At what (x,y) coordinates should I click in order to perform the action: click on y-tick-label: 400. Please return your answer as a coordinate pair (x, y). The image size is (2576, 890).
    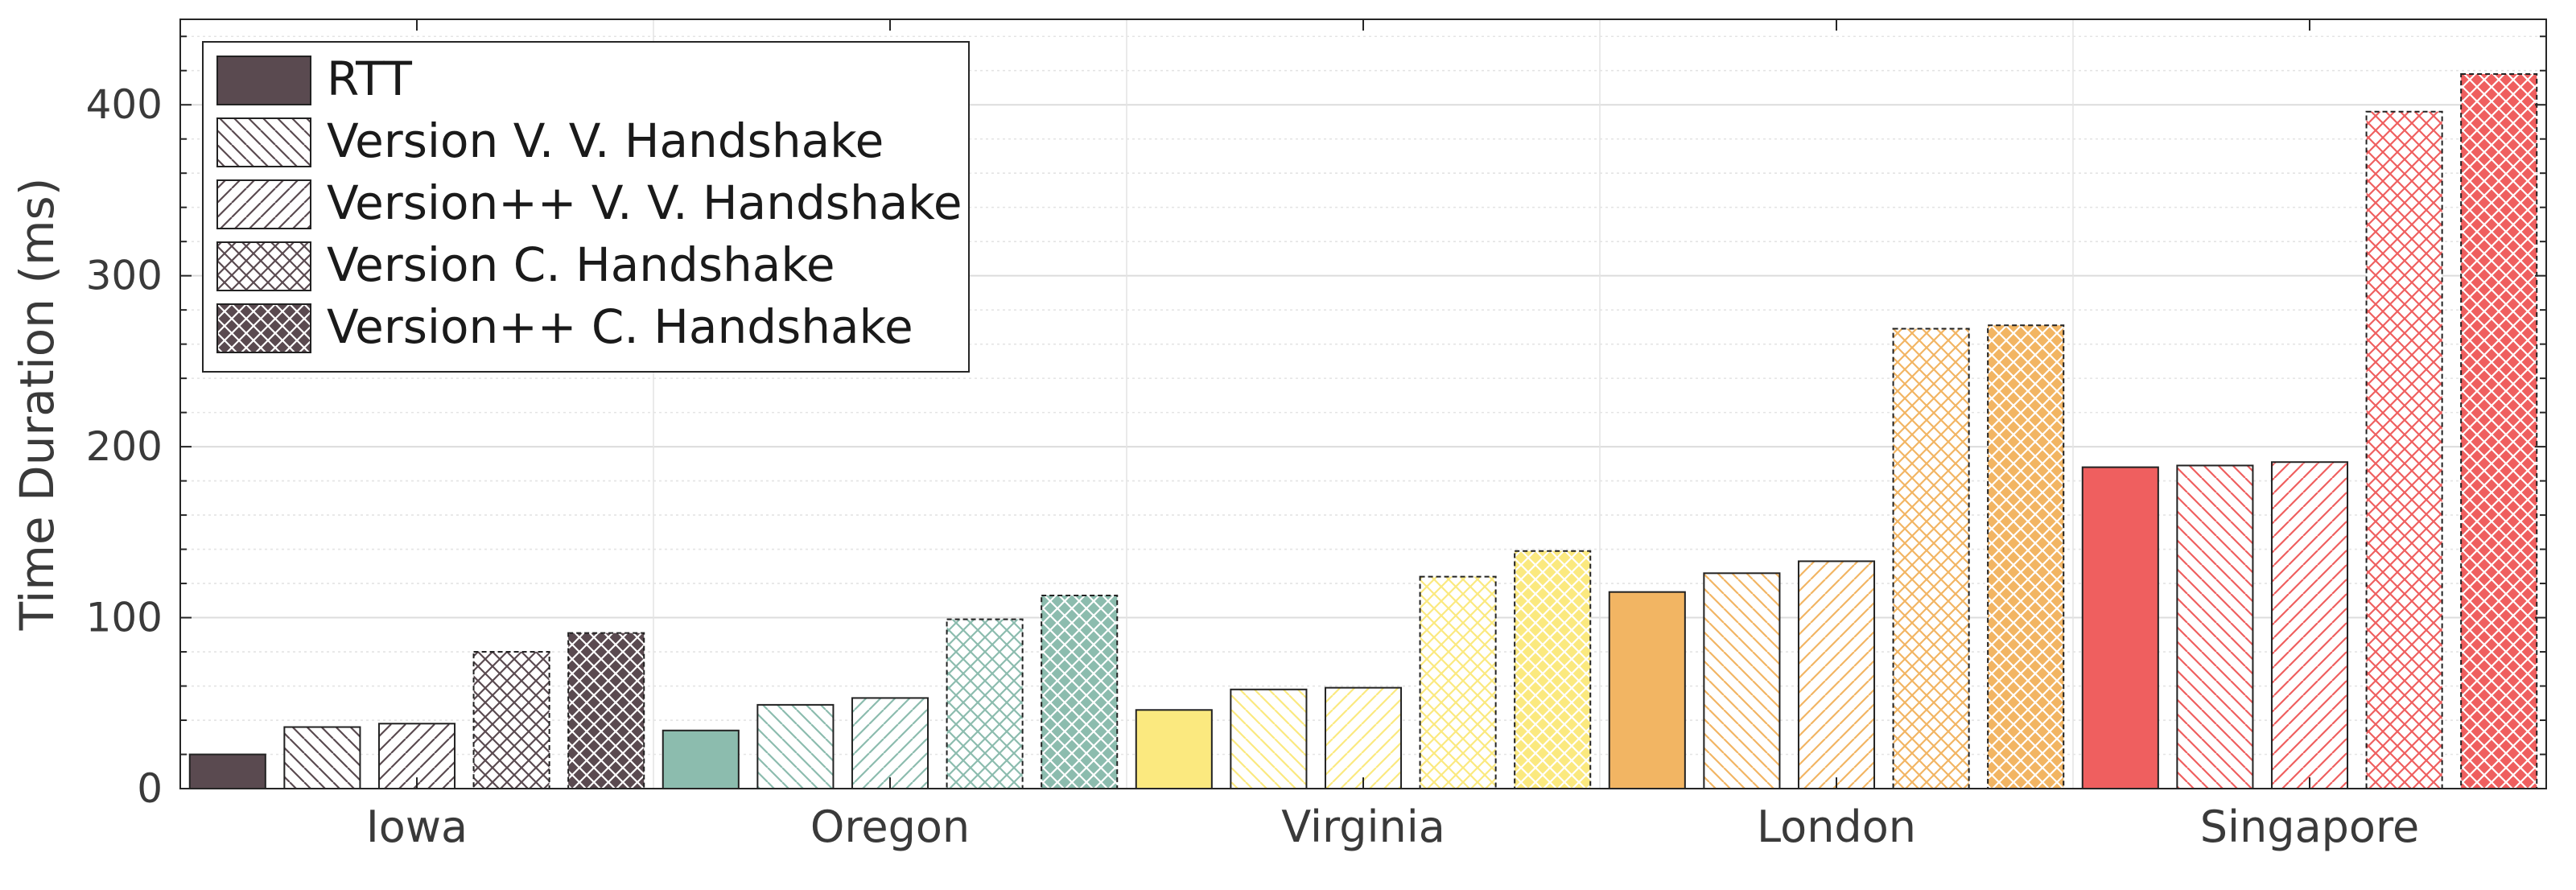
    Looking at the image, I should click on (124, 104).